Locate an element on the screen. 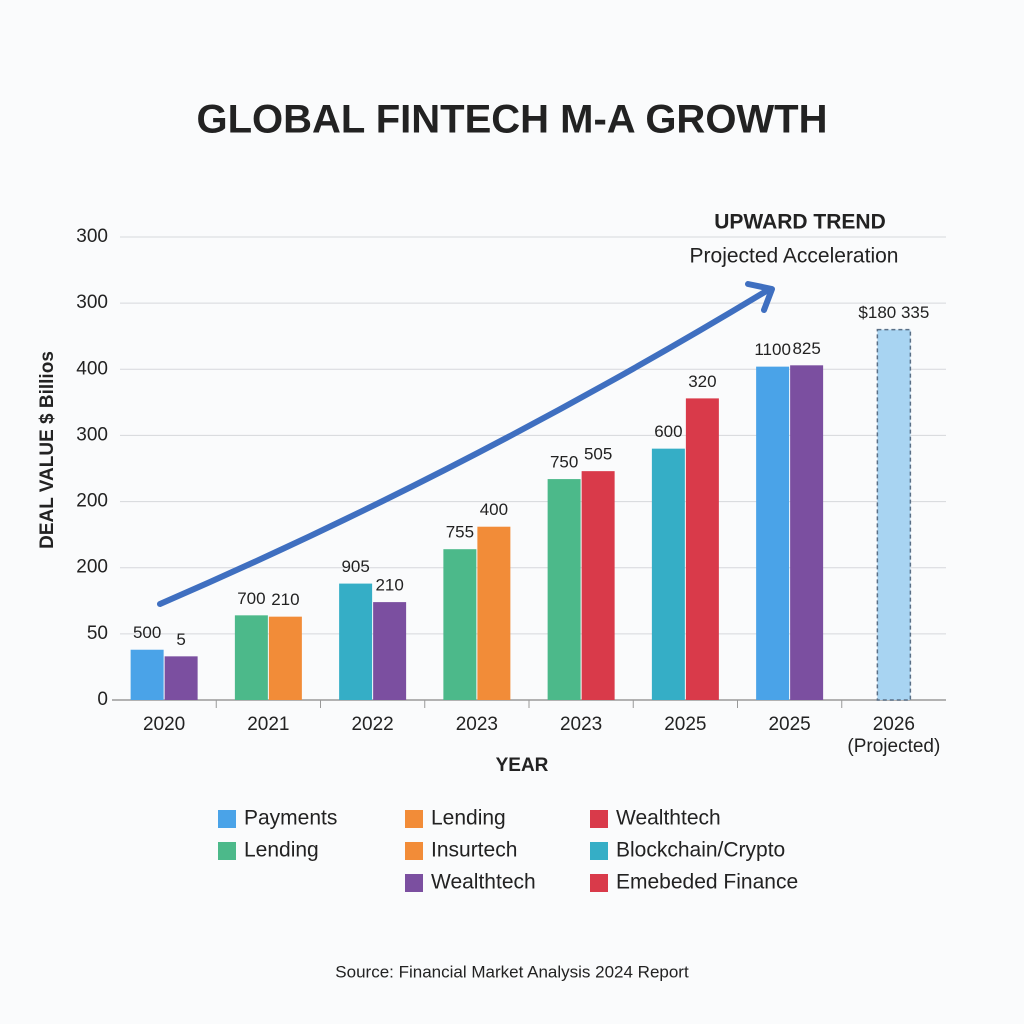  data-label: 5 is located at coordinates (180, 639).